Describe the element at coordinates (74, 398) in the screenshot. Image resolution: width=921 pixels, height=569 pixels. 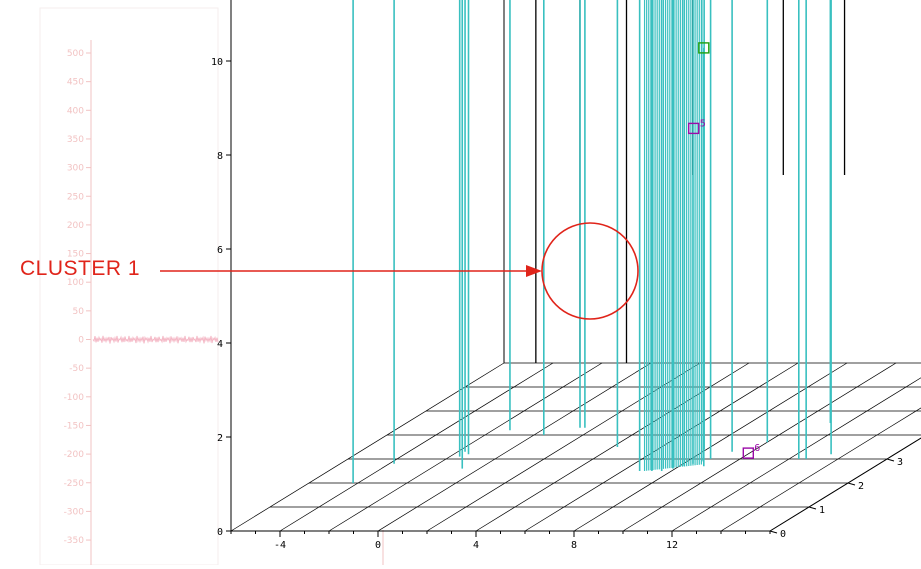
I see `background-y-tick-label: -100` at that location.